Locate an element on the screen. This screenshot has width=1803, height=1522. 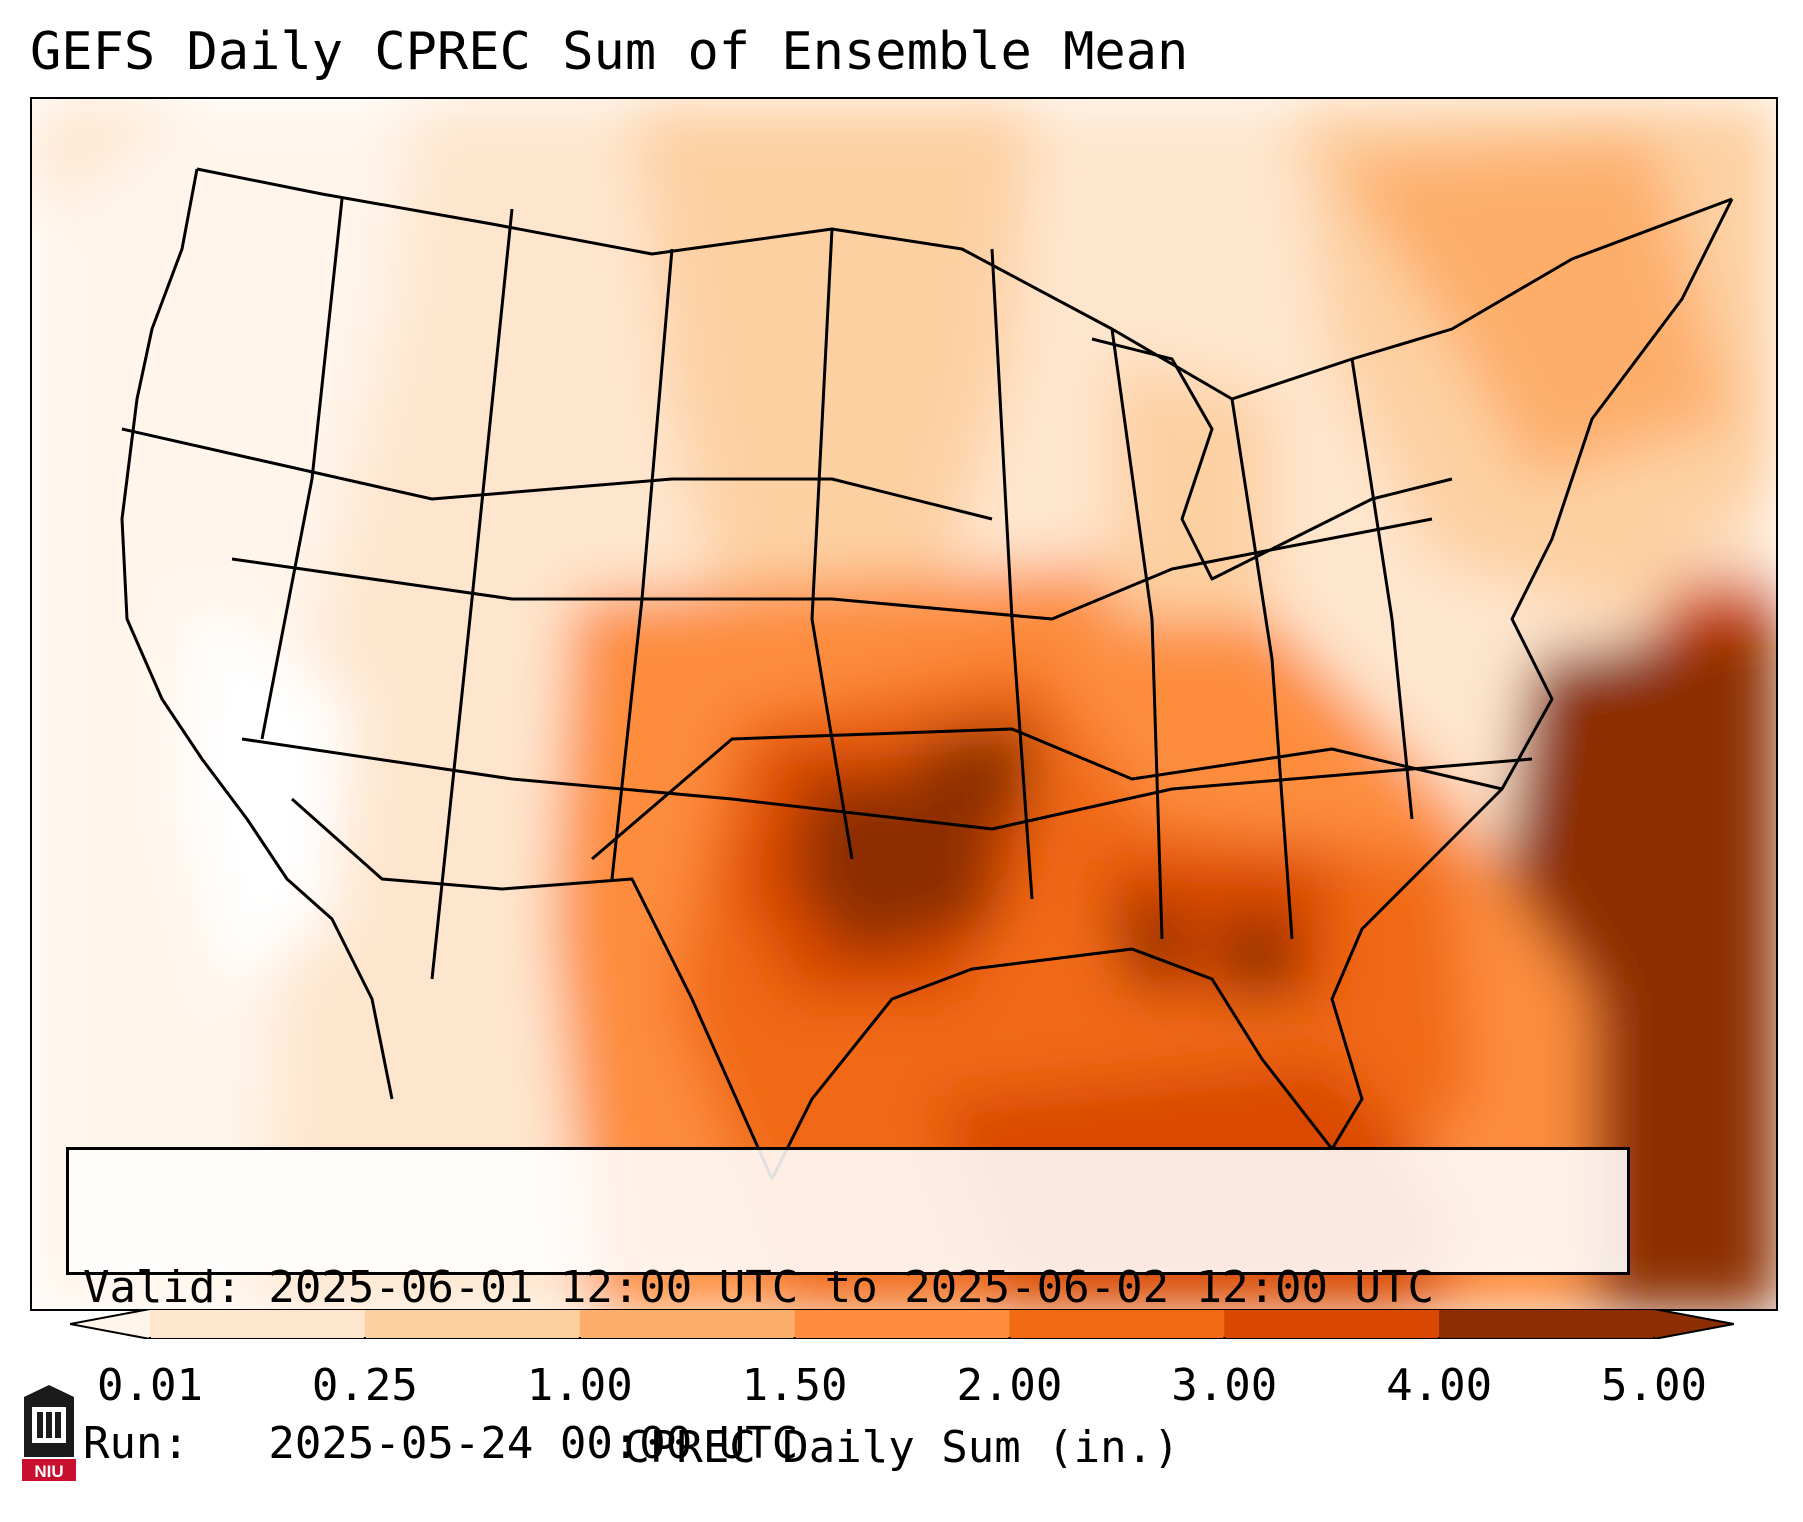
colorbar-tick-label: 2.00 is located at coordinates (1009, 1385).